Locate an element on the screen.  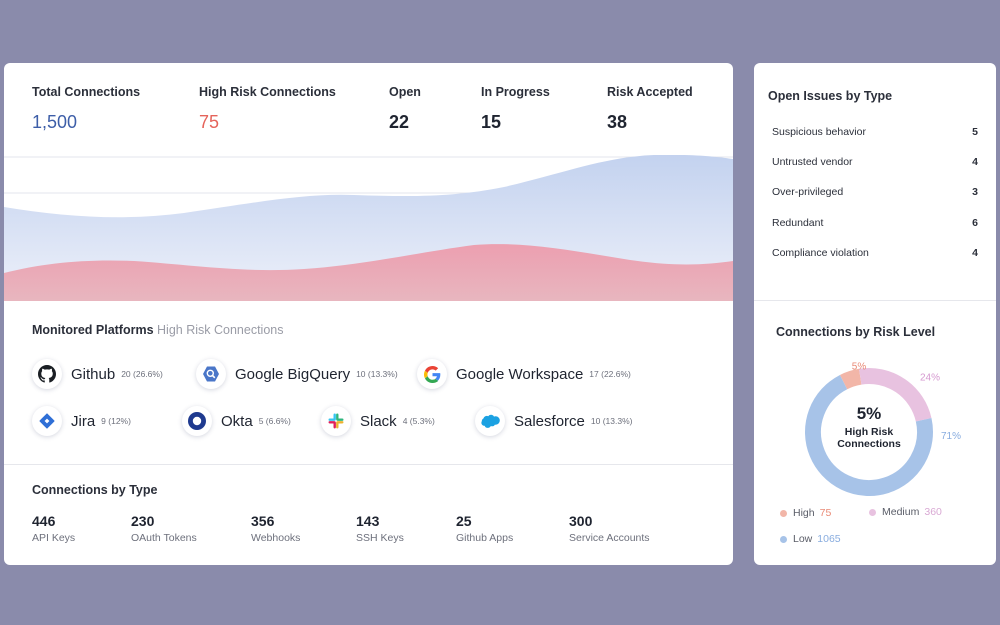
legend-medium: Medium 360 is located at coordinates (905, 512).